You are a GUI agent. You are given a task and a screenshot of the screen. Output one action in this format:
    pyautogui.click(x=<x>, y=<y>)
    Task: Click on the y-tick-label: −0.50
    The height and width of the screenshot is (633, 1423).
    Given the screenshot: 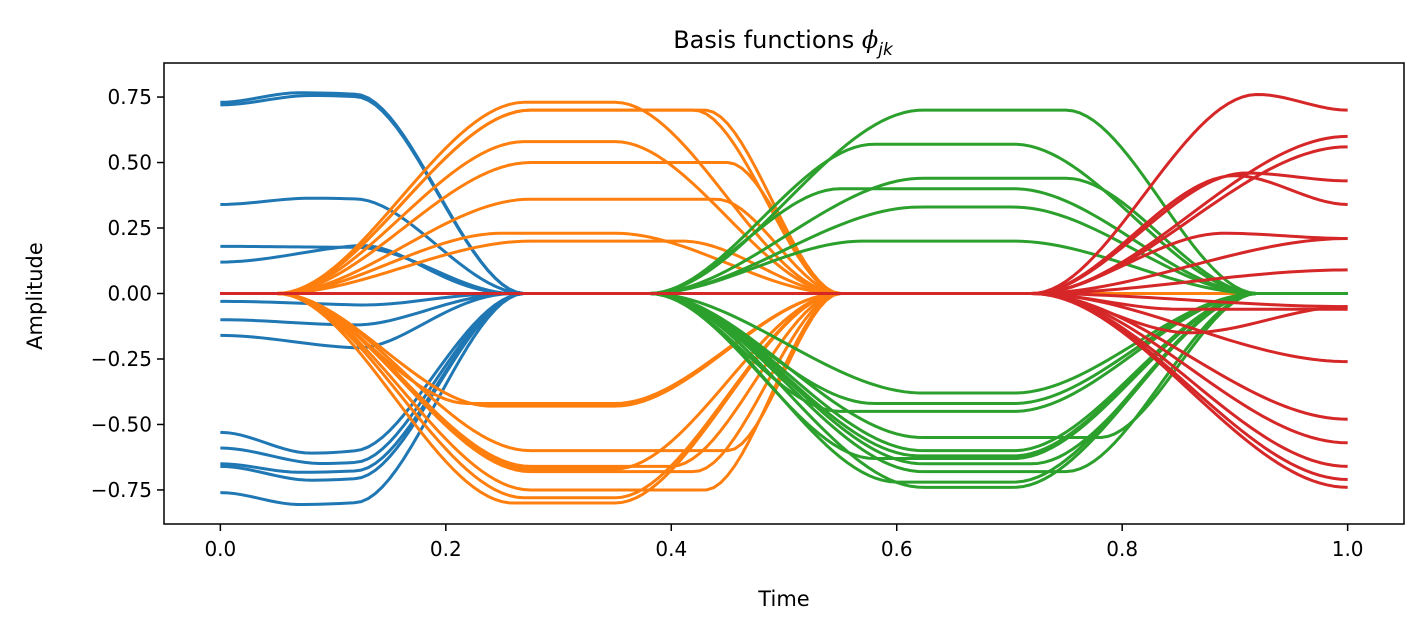 What is the action you would take?
    pyautogui.click(x=121, y=424)
    